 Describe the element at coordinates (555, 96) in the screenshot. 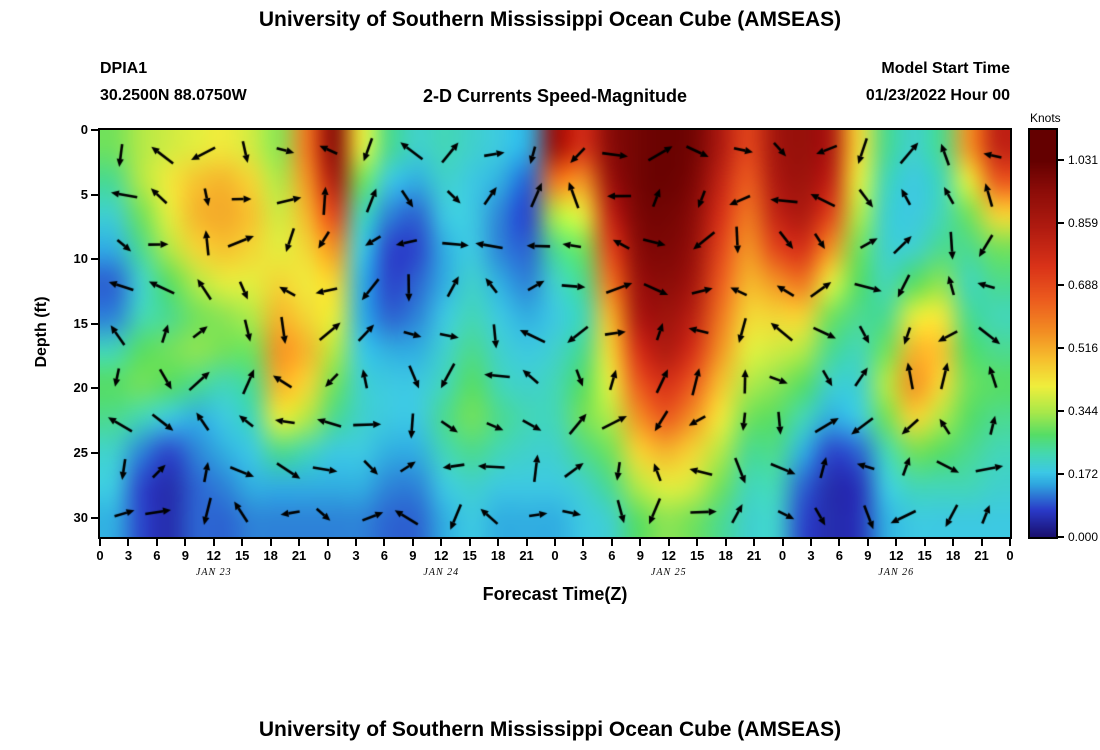

I see `plot-subtitle: 2-D Currents Speed-Magnitude` at that location.